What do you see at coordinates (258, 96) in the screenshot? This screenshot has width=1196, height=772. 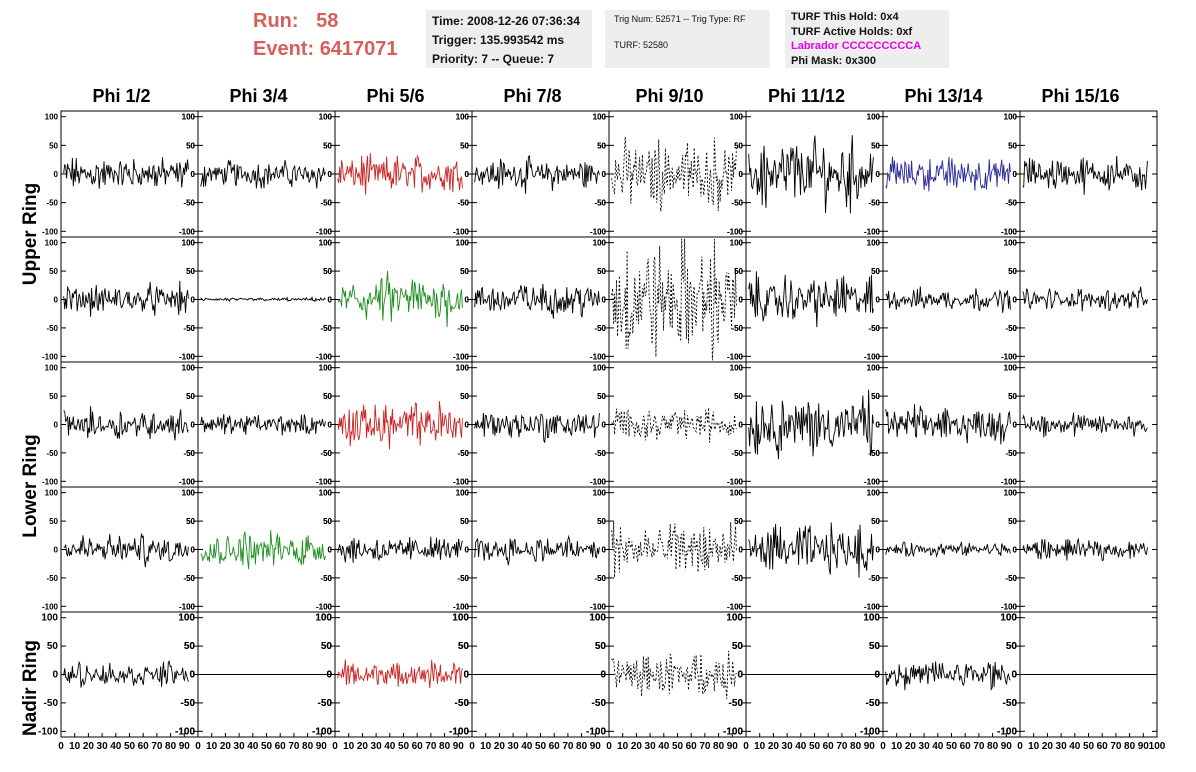 I see `column-header-phi-3-4: Phi 3/4` at bounding box center [258, 96].